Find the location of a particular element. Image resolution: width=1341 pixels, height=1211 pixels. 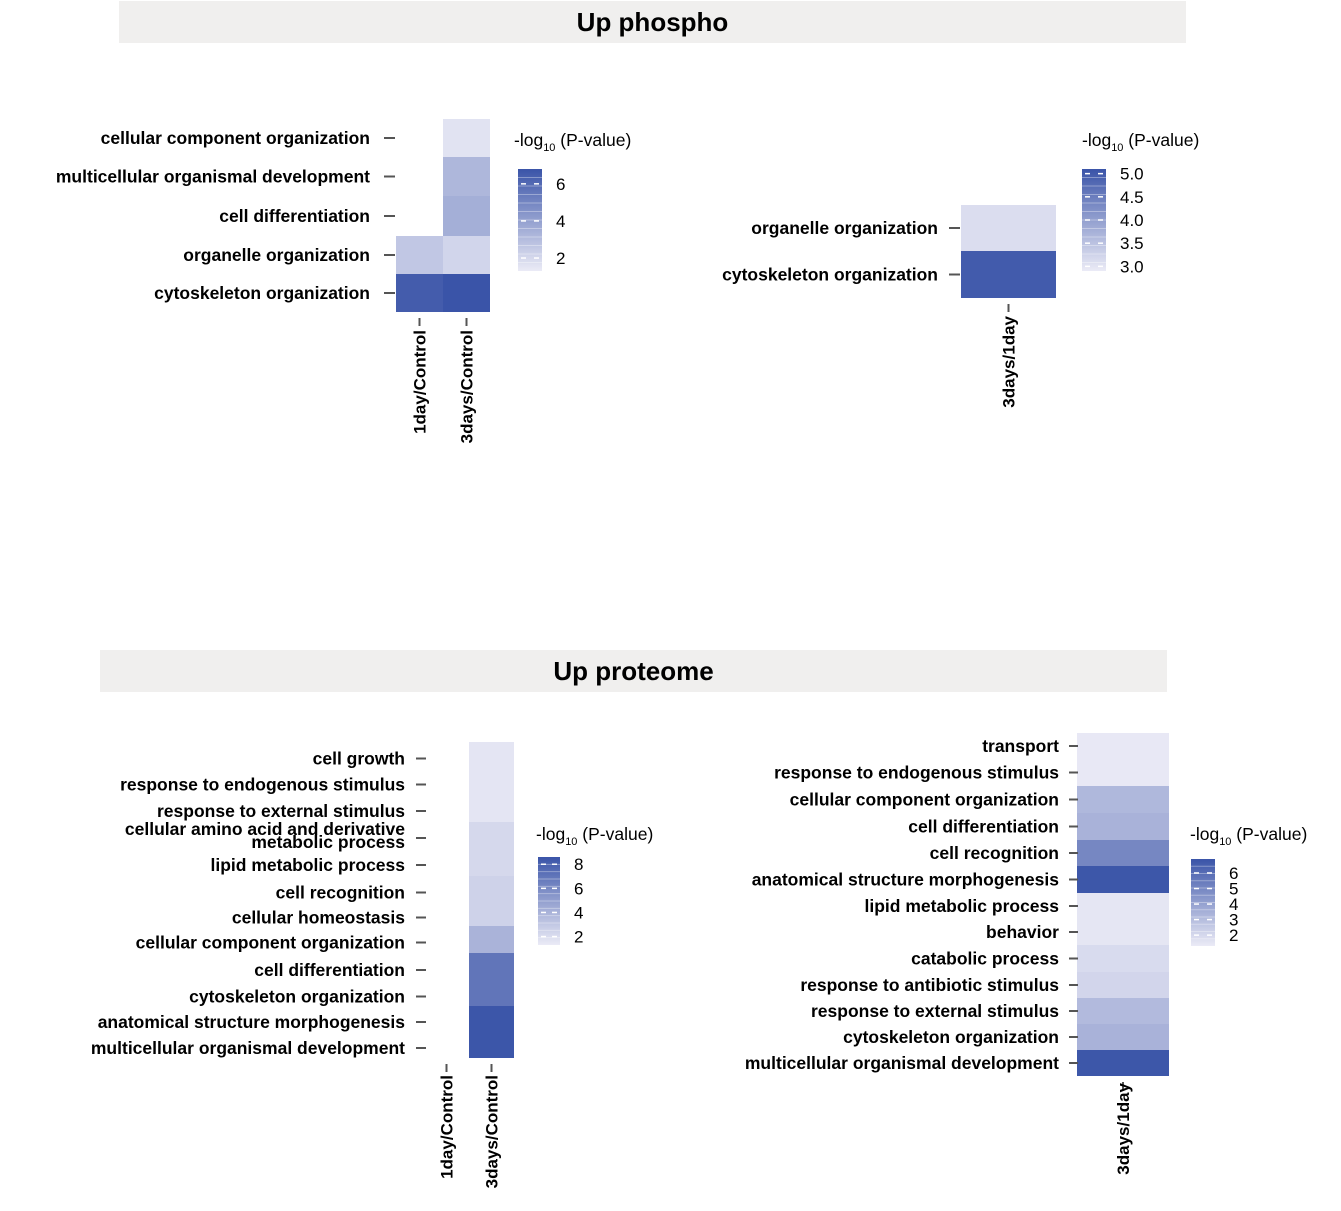

row-label-p2-7: cellular component organization is located at coordinates (270, 943).